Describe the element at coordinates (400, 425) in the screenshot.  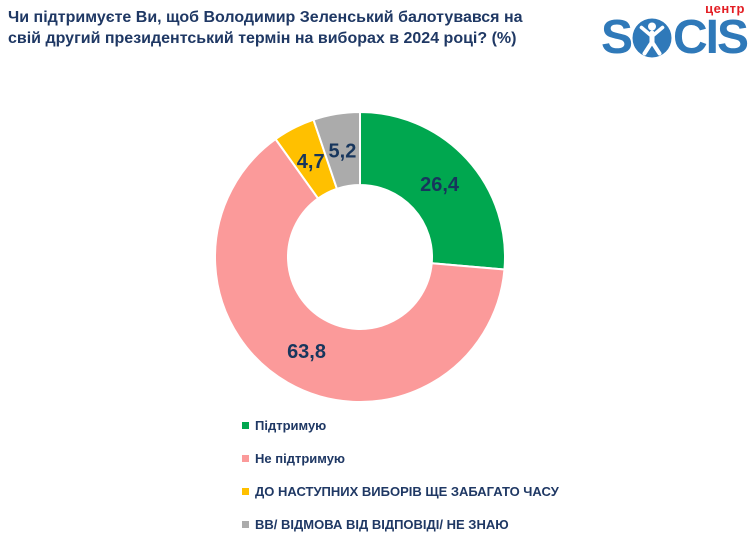
I see `legend-item-0: Підтримую` at that location.